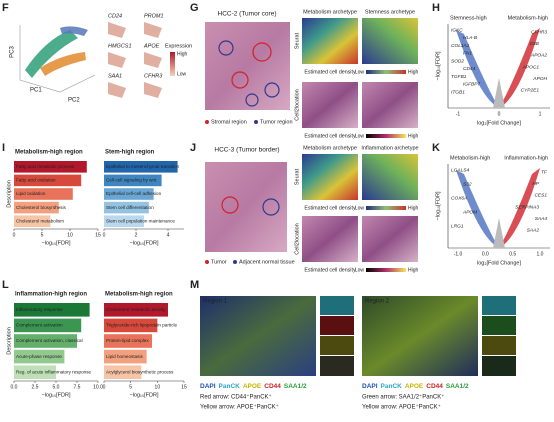 The image size is (554, 422). I want to click on gene-label: CYP2E1, so click(530, 91).